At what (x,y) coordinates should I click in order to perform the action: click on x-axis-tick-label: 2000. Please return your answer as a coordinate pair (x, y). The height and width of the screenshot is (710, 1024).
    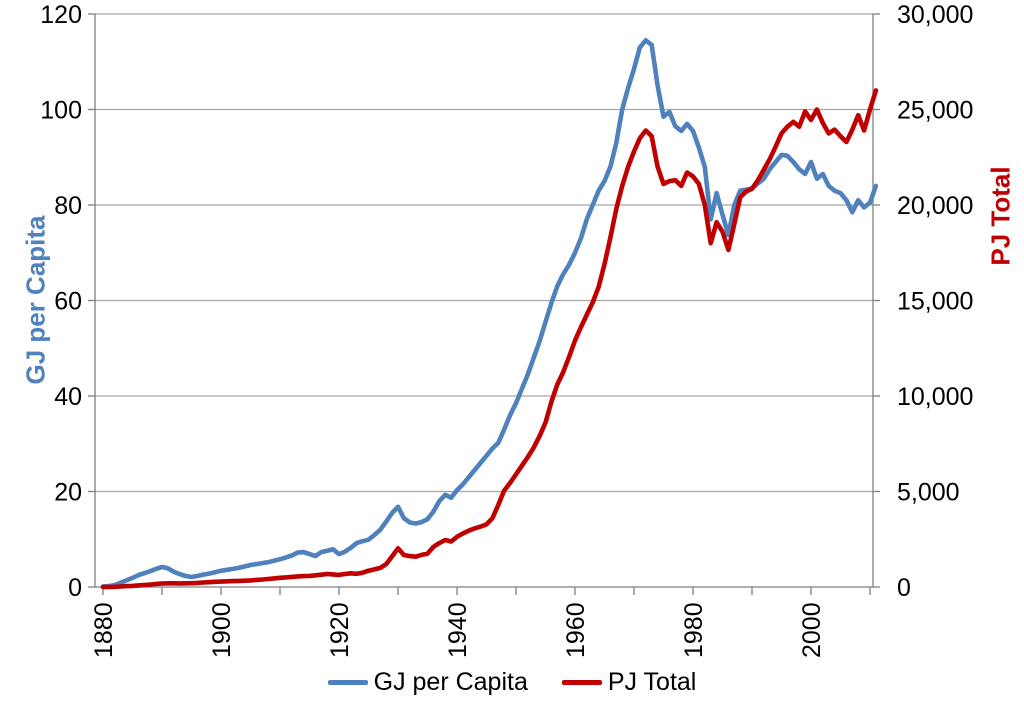
    Looking at the image, I should click on (812, 630).